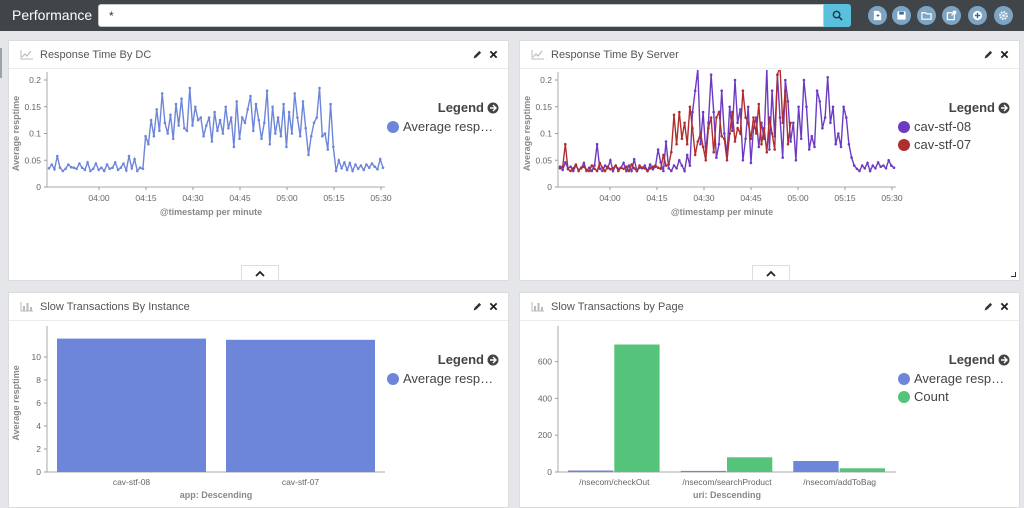 This screenshot has width=1024, height=508. Describe the element at coordinates (216, 130) in the screenshot. I see `series-line` at that location.